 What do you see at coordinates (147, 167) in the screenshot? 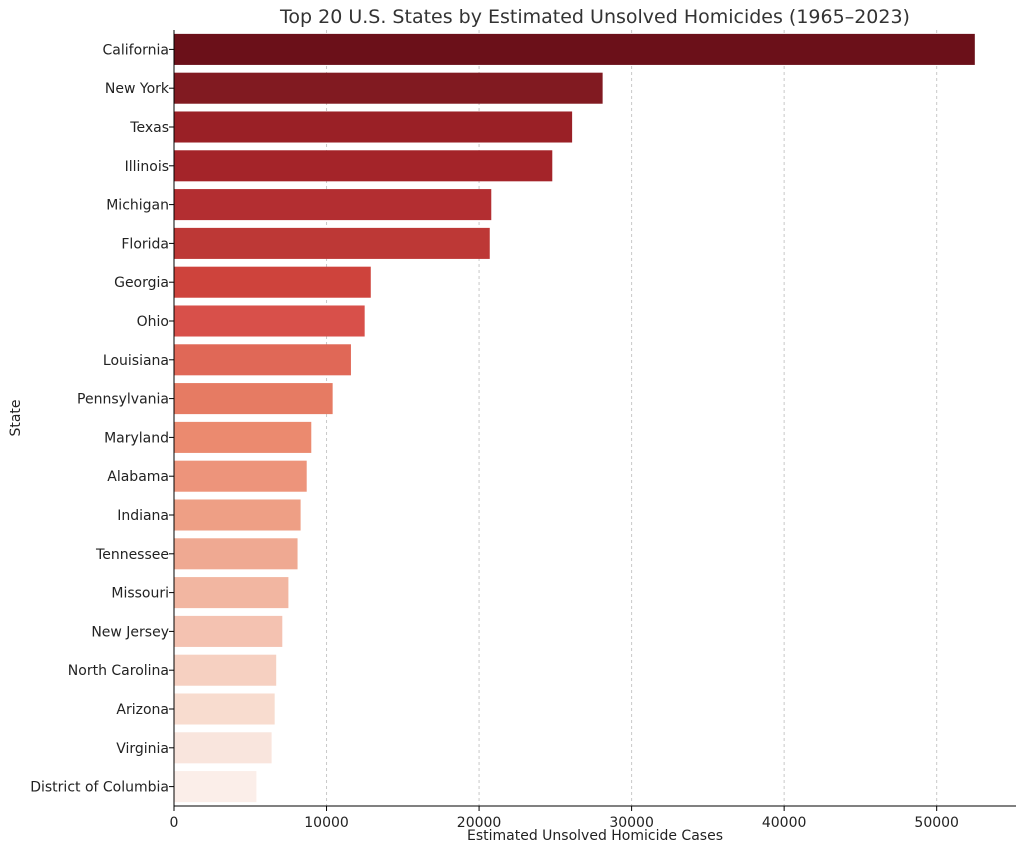
I see `category-label: Illinois` at bounding box center [147, 167].